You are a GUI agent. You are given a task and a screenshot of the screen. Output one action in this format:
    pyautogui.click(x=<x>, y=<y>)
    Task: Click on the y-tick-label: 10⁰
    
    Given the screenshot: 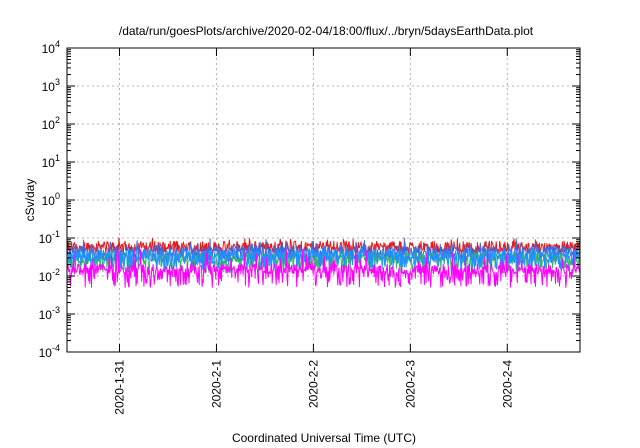 What is the action you would take?
    pyautogui.click(x=51, y=199)
    